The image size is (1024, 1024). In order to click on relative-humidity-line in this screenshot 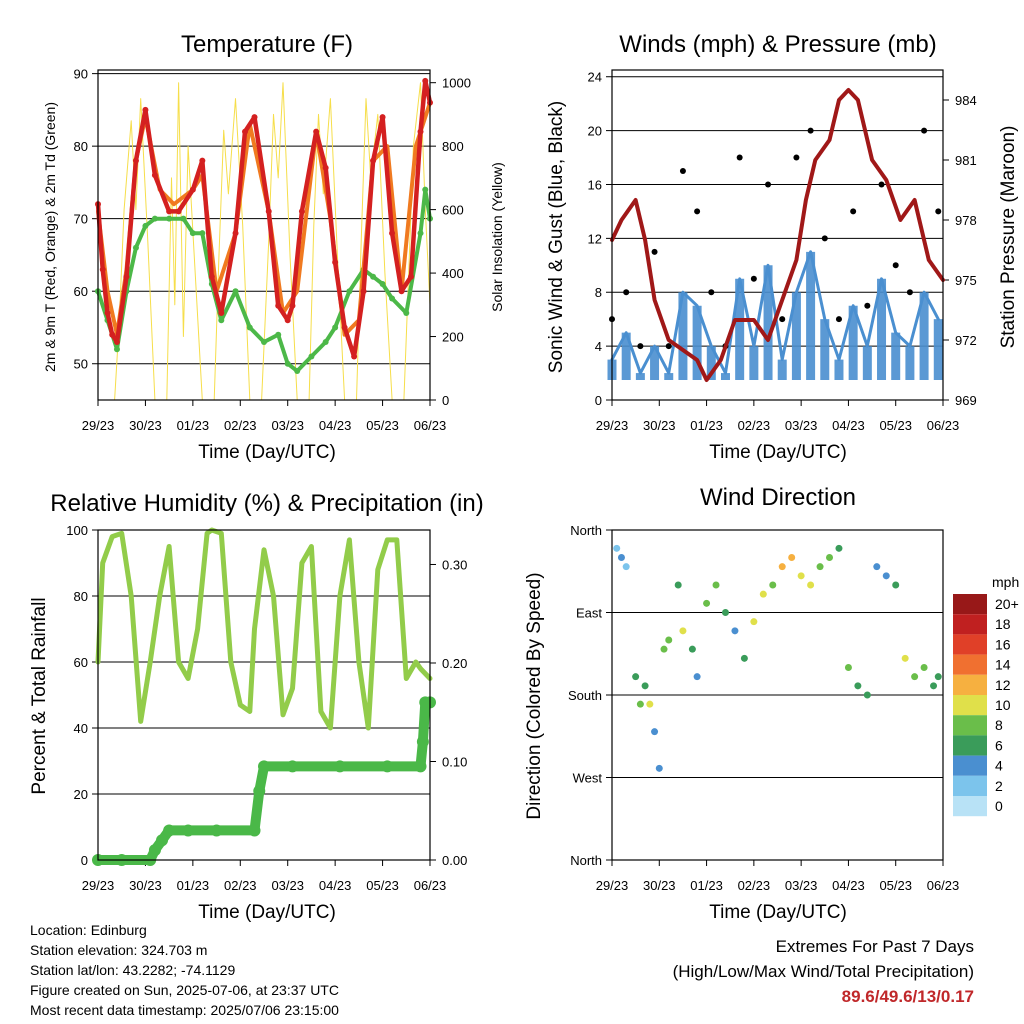, I will do `click(264, 629)`.